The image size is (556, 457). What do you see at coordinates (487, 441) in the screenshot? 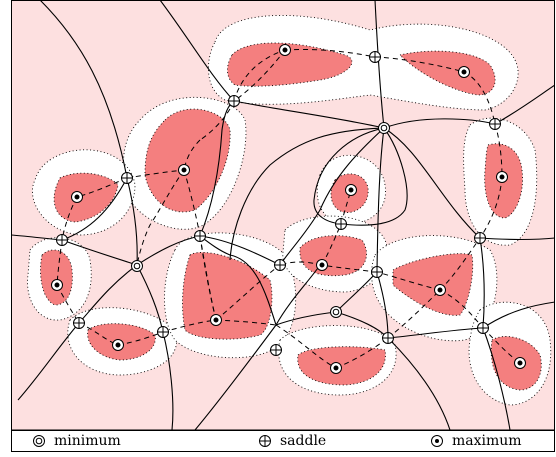
I see `legend-maximum-label: maximum` at bounding box center [487, 441].